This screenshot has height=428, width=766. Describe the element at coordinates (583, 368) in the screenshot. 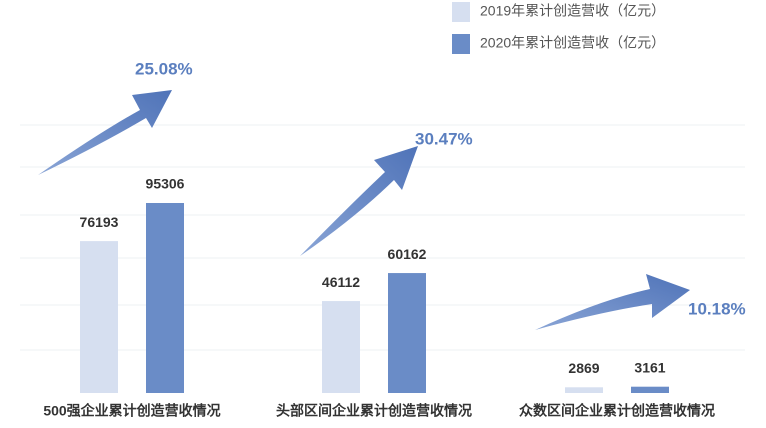

I see `data-label: 2869` at that location.